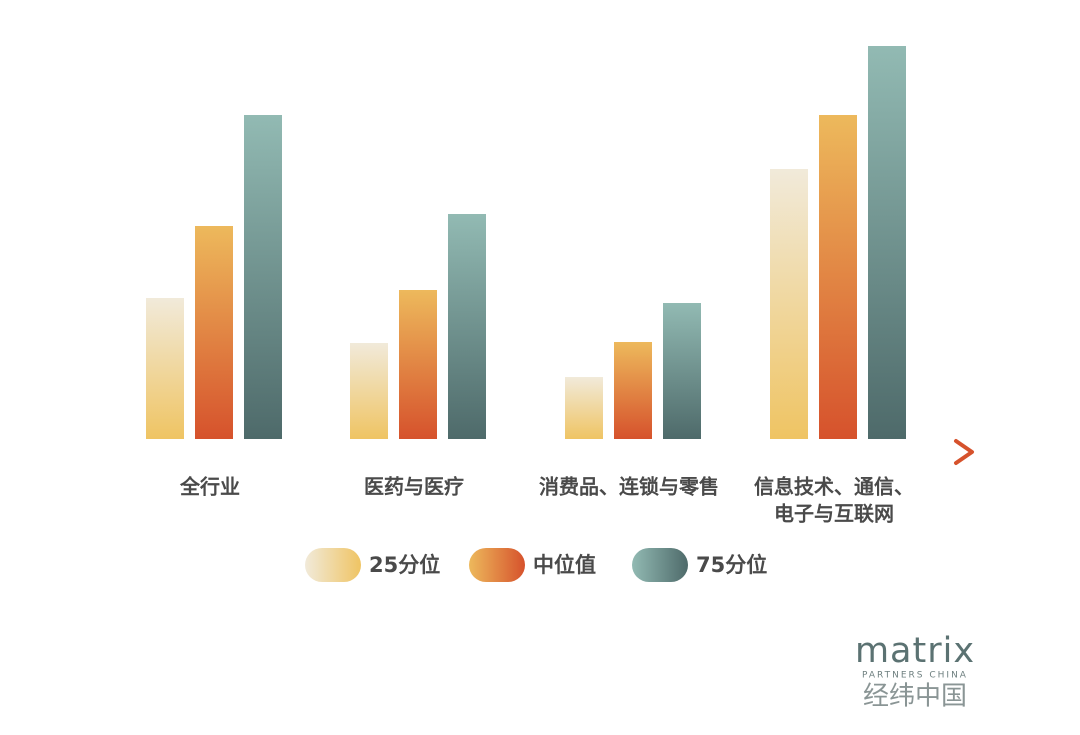  Describe the element at coordinates (564, 565) in the screenshot. I see `legend-label: 中位值` at that location.